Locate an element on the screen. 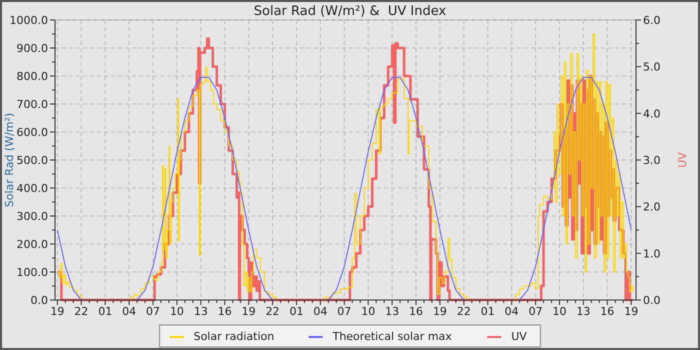 The image size is (700, 350). y2-tick-label: 2.0 is located at coordinates (651, 207).